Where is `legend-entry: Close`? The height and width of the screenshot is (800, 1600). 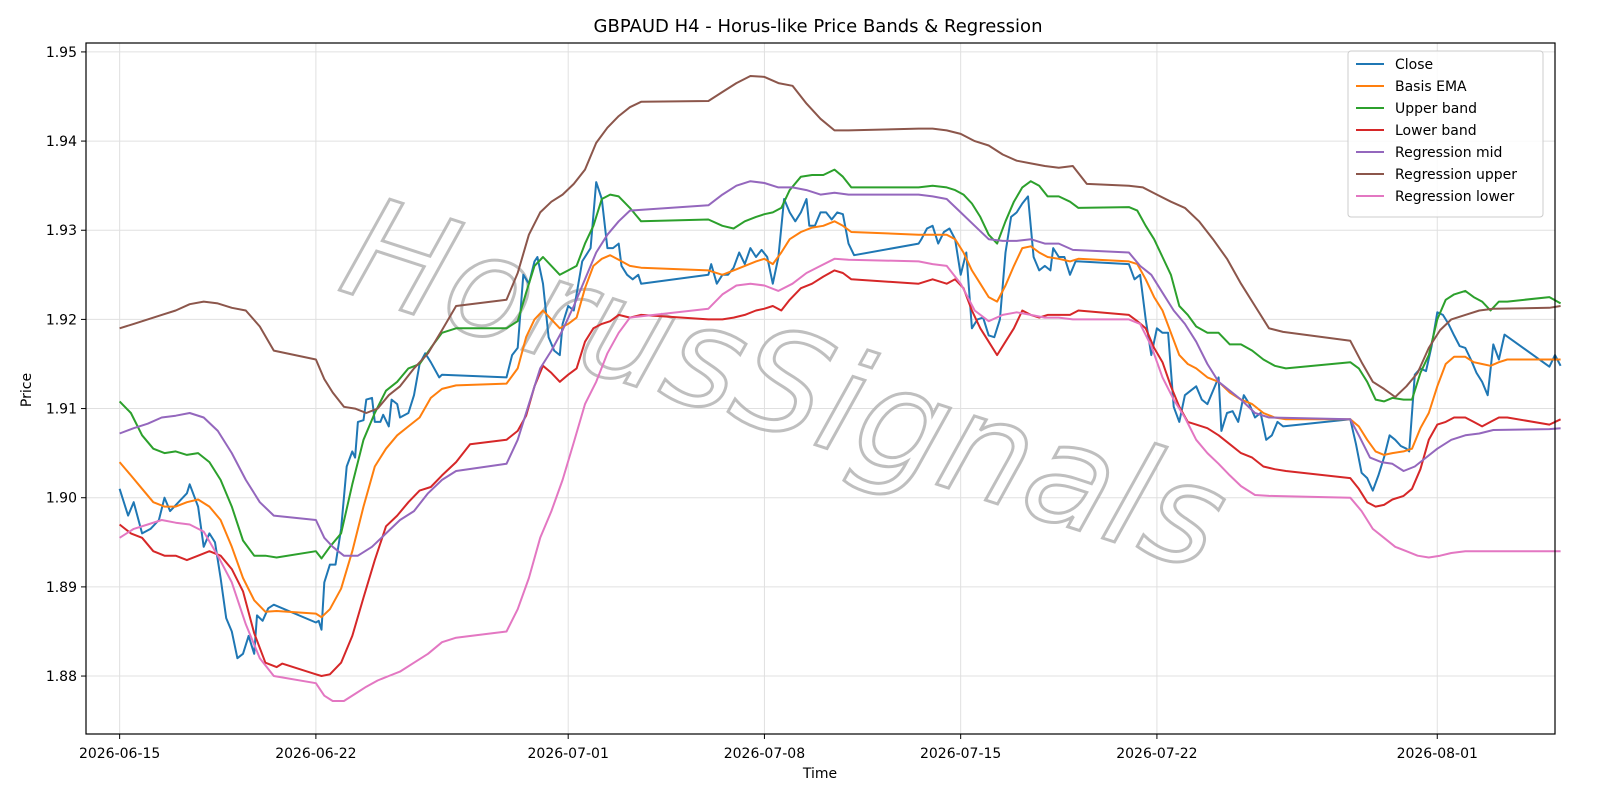 legend-entry: Close is located at coordinates (1414, 65).